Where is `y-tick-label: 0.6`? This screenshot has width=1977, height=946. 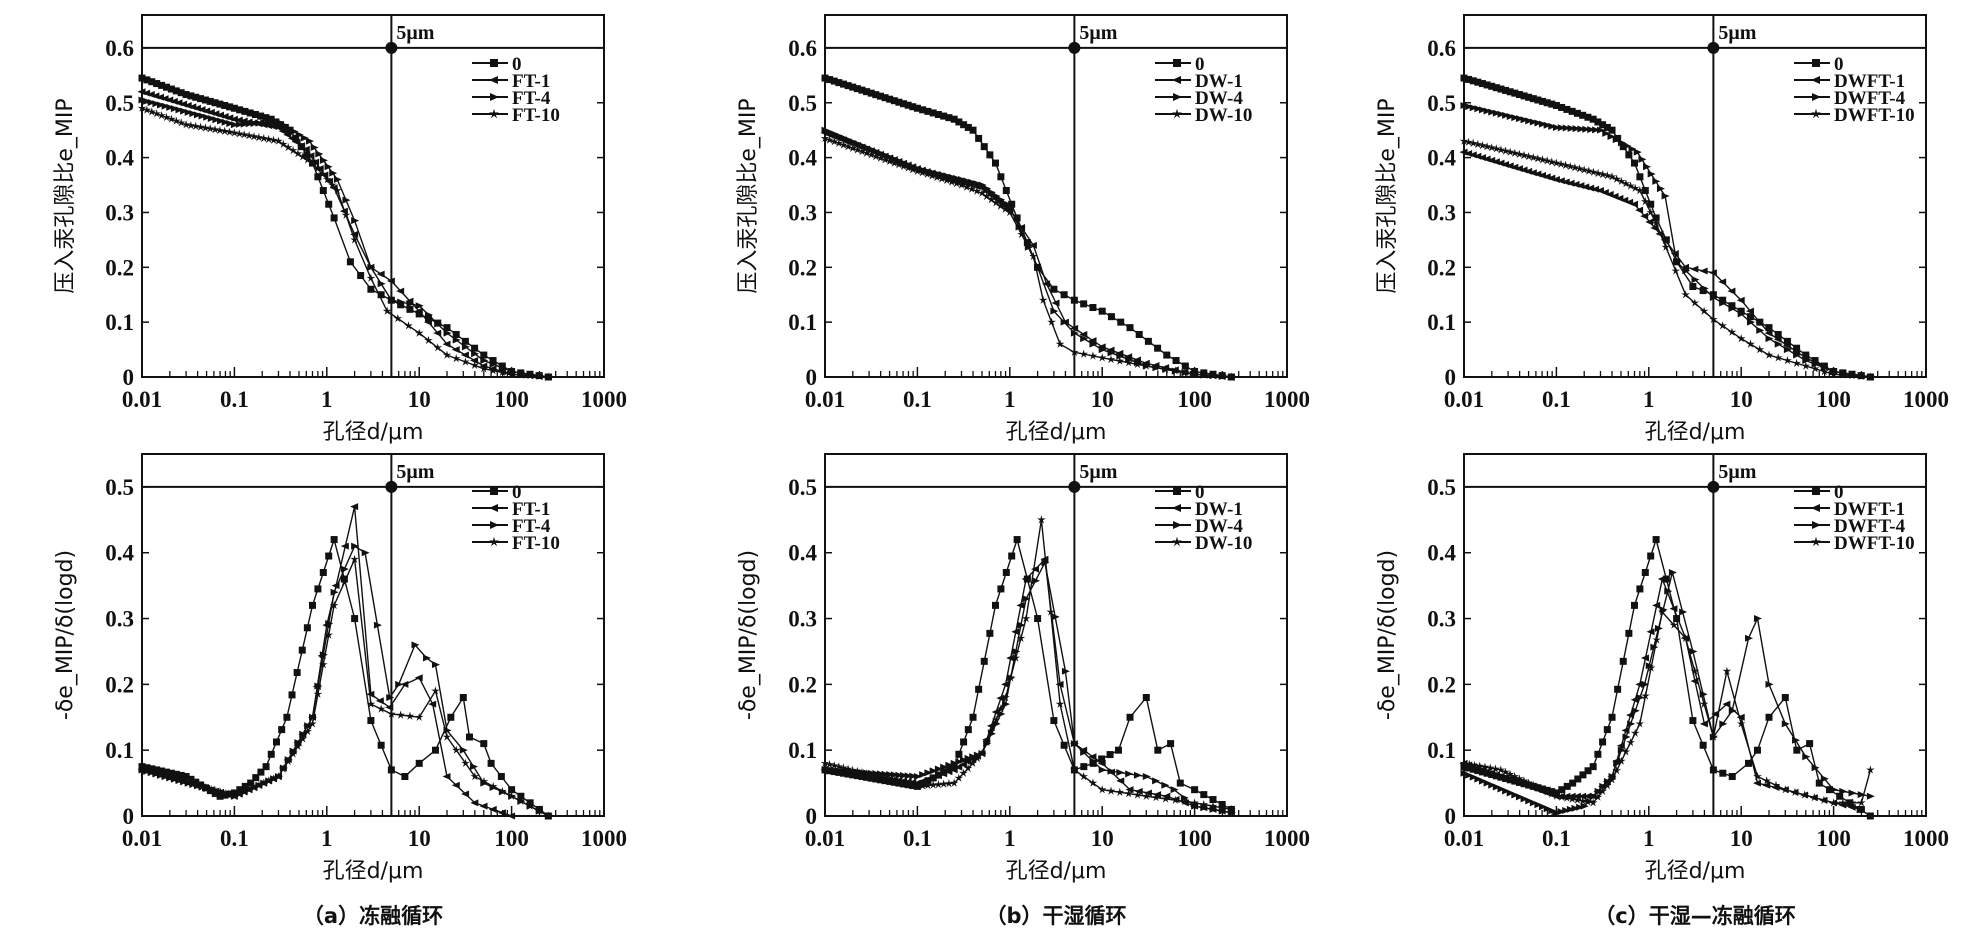
y-tick-label: 0.6 is located at coordinates (119, 48).